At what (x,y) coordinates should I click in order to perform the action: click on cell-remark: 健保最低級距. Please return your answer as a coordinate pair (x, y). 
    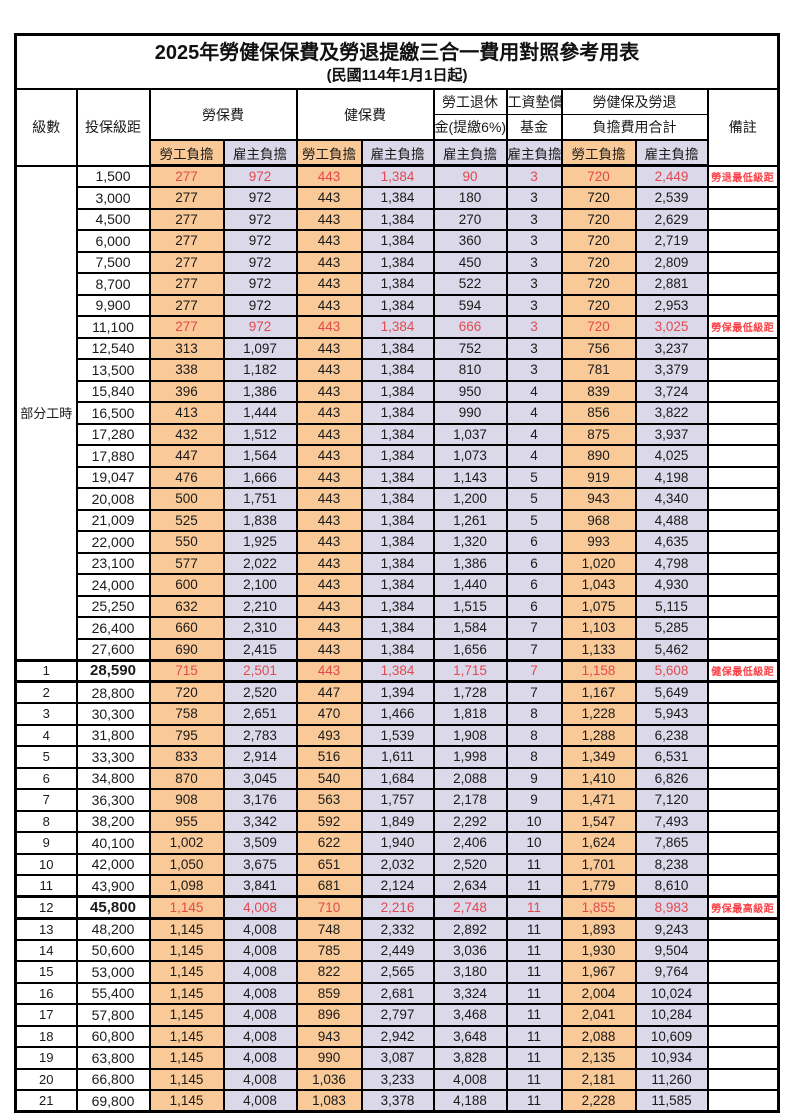
    Looking at the image, I should click on (743, 670).